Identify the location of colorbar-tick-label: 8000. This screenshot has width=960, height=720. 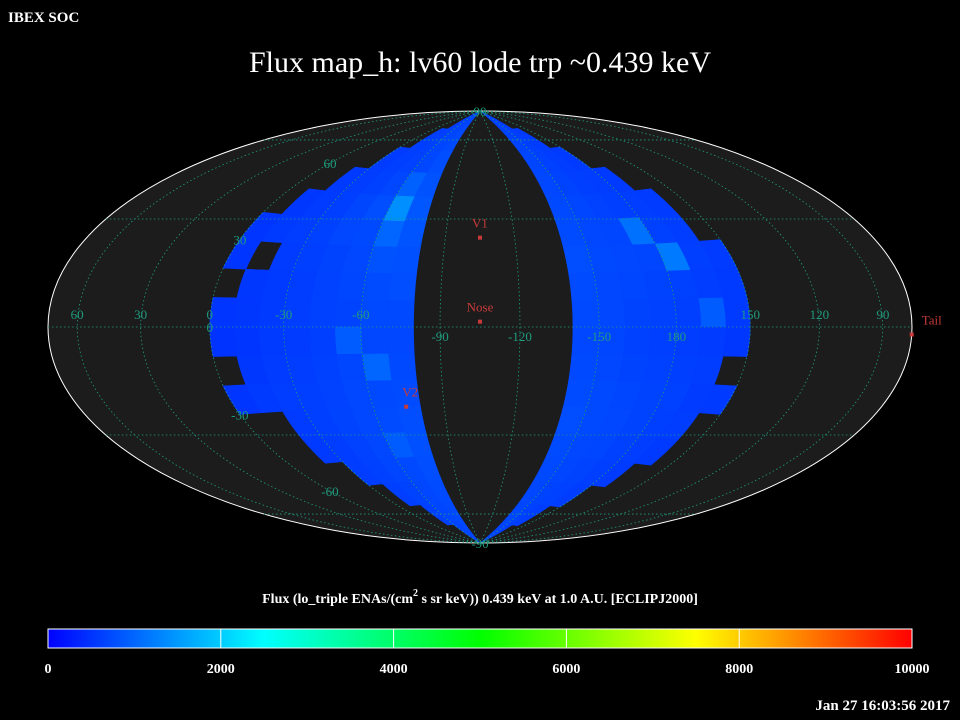
(739, 669).